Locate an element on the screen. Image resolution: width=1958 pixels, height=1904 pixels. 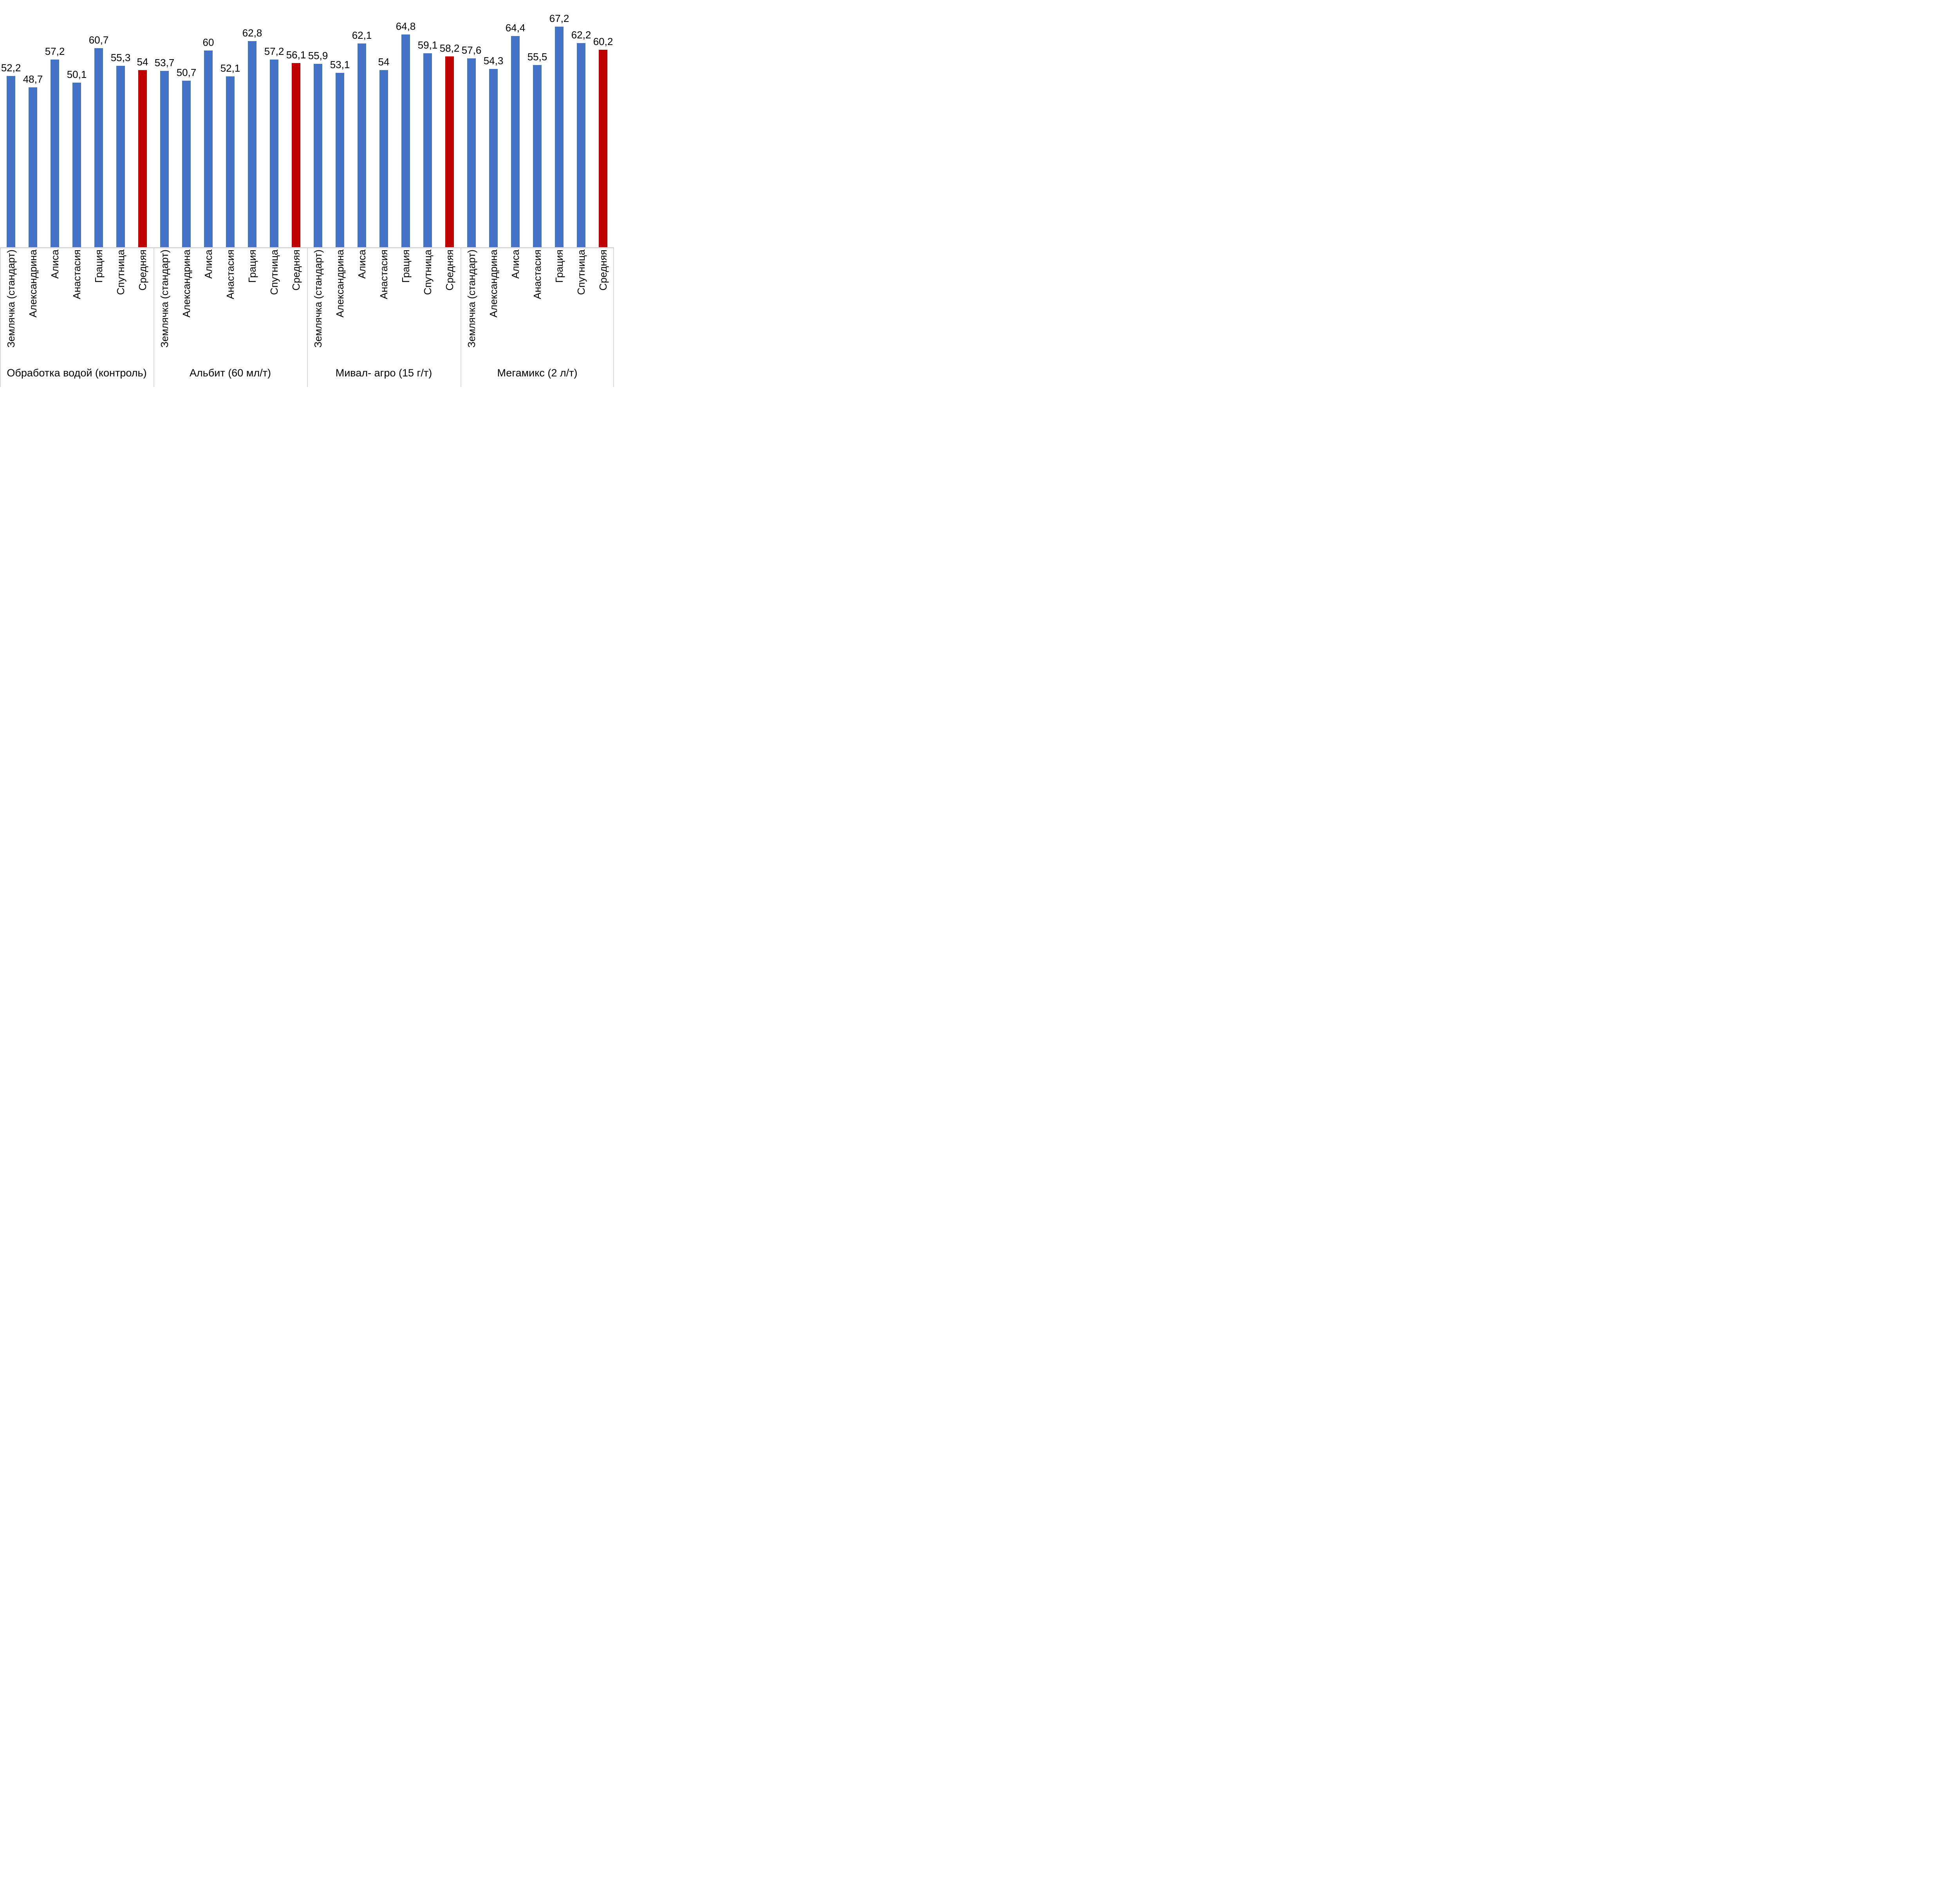
group-plot: 57,6 54,3 64,4 55,5 67,2 62,2 60,2 is located at coordinates (537, 124).